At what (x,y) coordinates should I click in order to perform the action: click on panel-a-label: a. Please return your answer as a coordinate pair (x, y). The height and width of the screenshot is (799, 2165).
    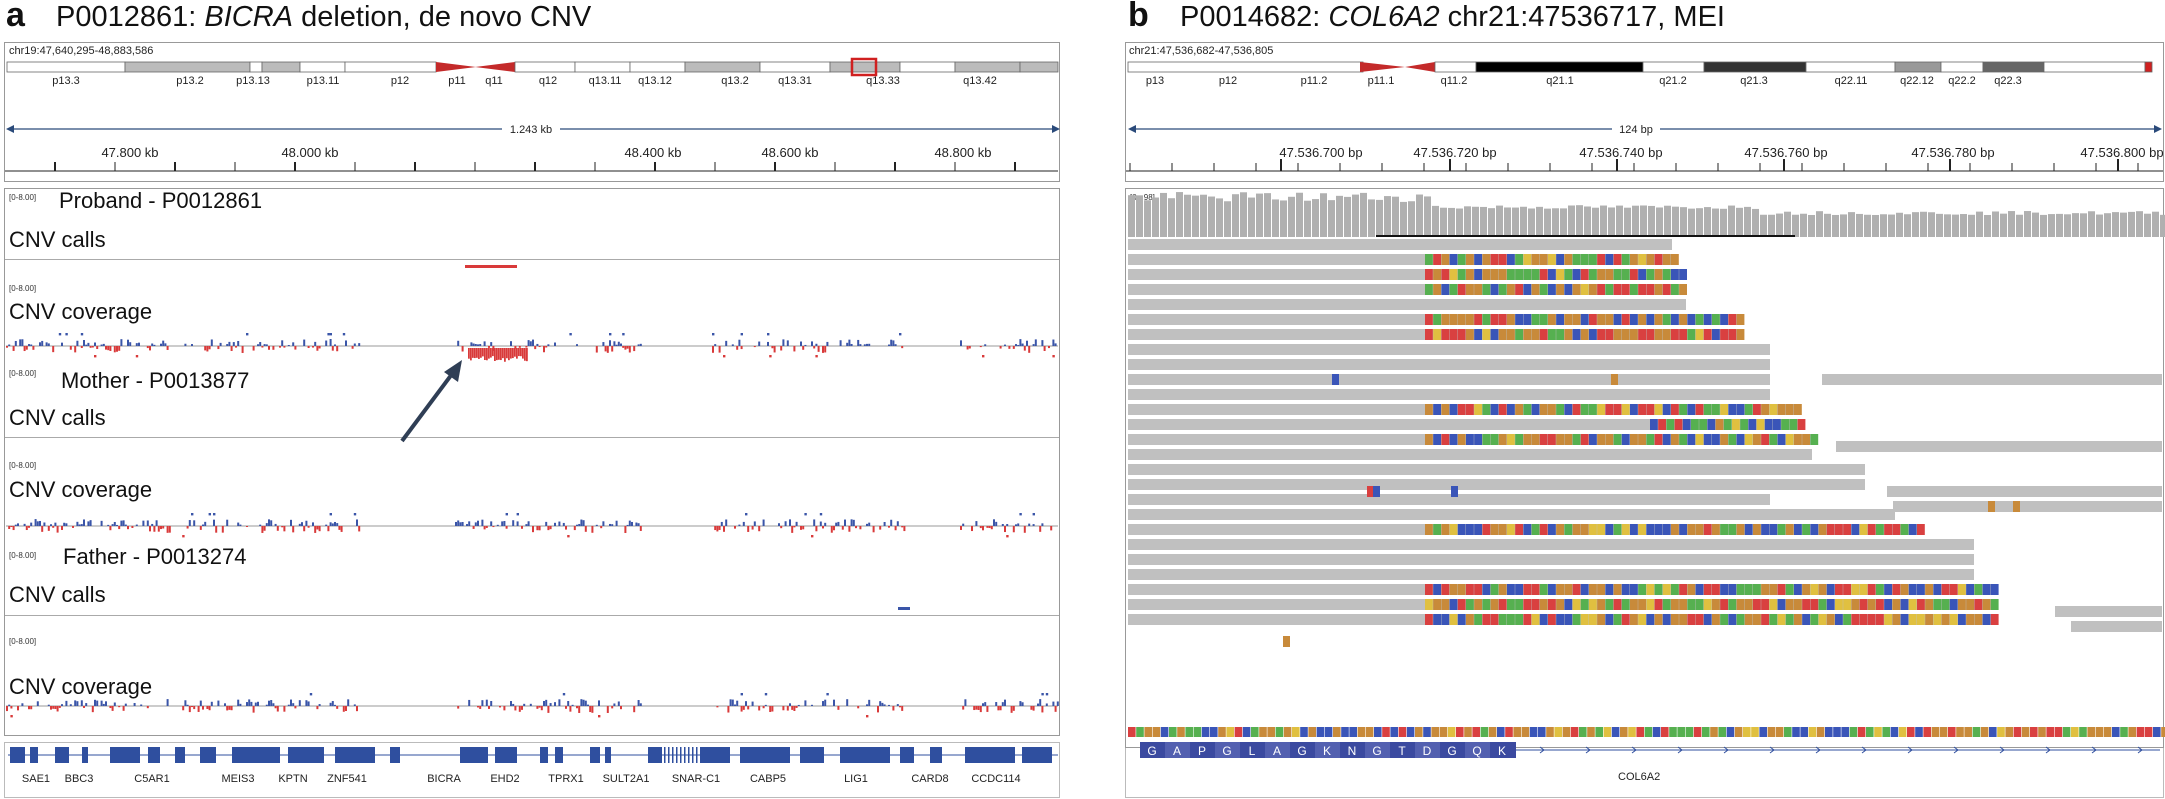
    Looking at the image, I should click on (15, 17).